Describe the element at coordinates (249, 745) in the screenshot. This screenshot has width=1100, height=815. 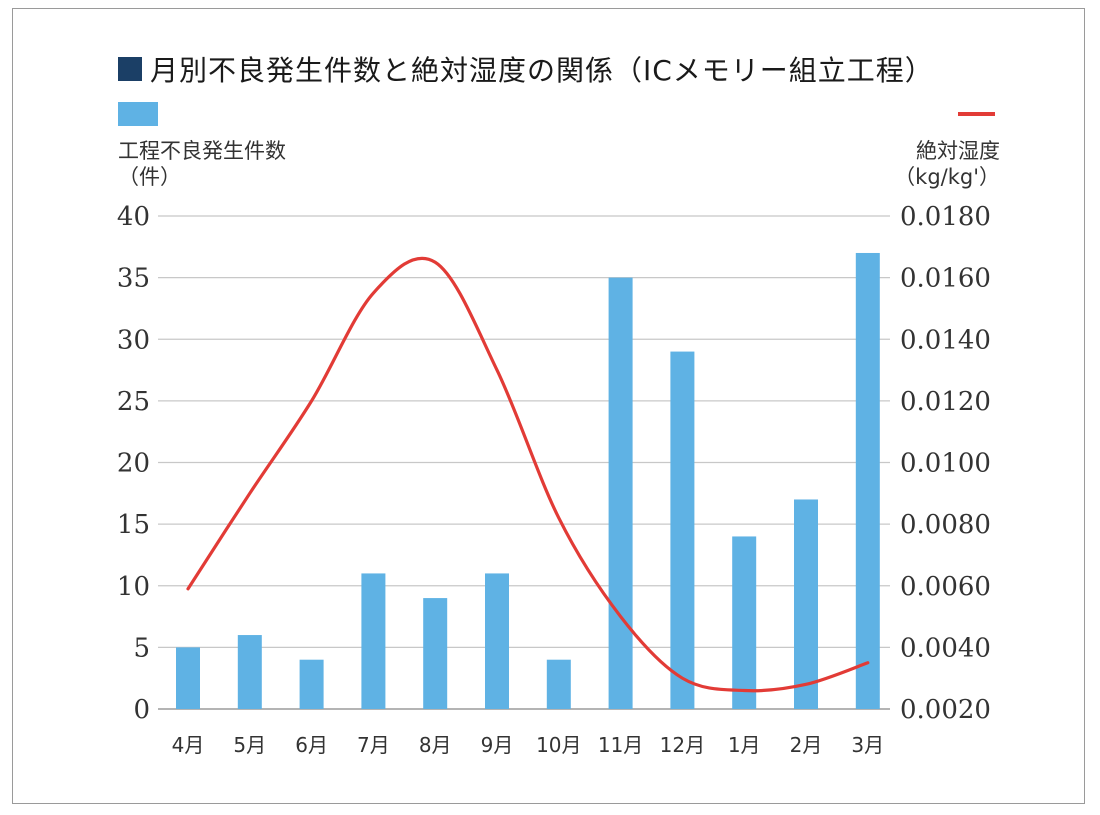
I see `x-tick-label: 5月` at that location.